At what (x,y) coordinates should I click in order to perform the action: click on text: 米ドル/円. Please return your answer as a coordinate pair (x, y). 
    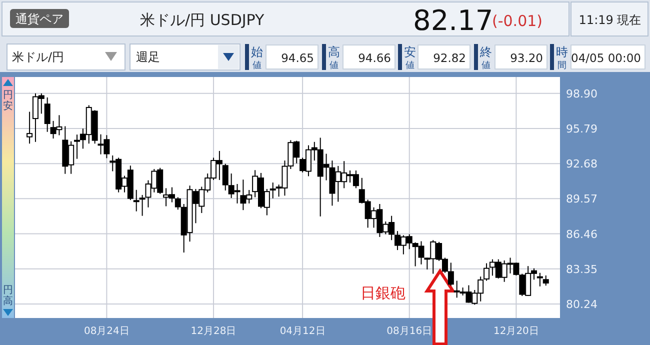
    Looking at the image, I should click on (38, 57).